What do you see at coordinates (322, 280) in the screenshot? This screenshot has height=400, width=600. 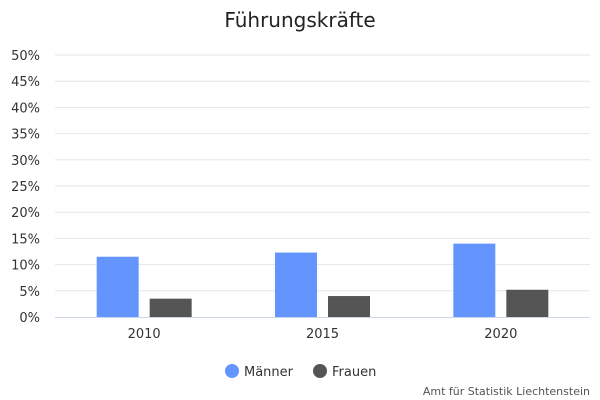 I see `bars` at bounding box center [322, 280].